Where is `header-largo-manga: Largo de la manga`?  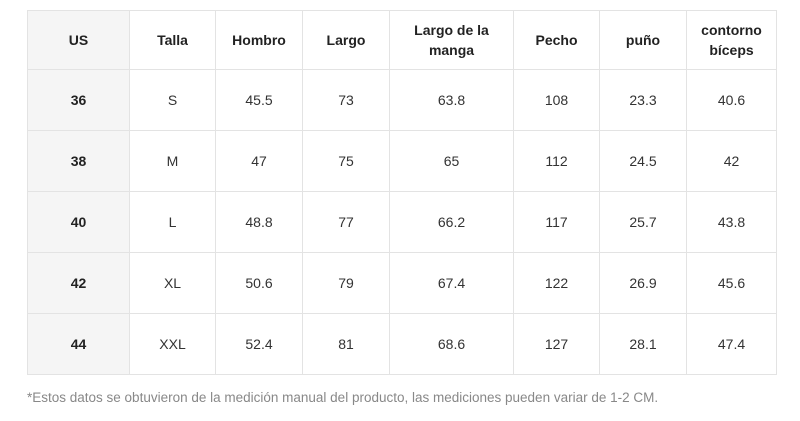 header-largo-manga: Largo de la manga is located at coordinates (451, 40).